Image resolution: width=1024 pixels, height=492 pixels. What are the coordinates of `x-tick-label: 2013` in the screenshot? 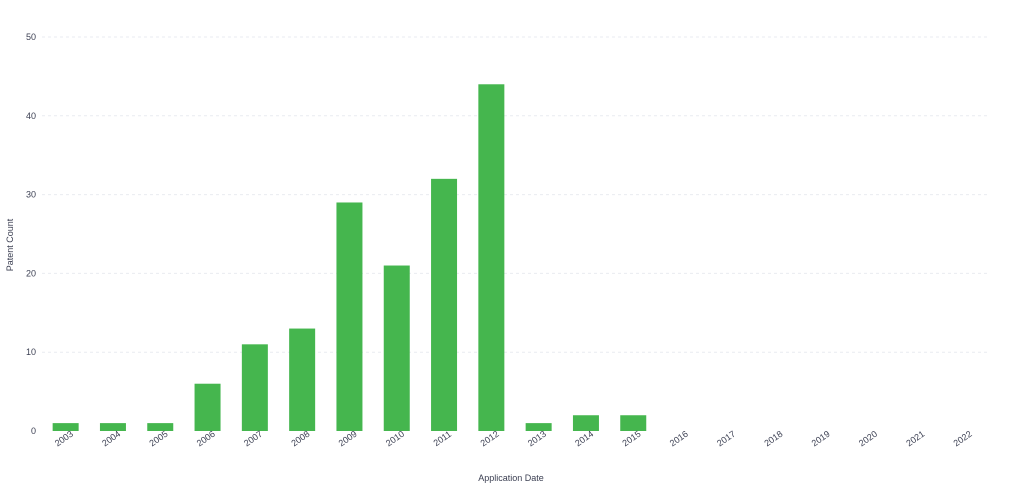 It's located at (537, 439).